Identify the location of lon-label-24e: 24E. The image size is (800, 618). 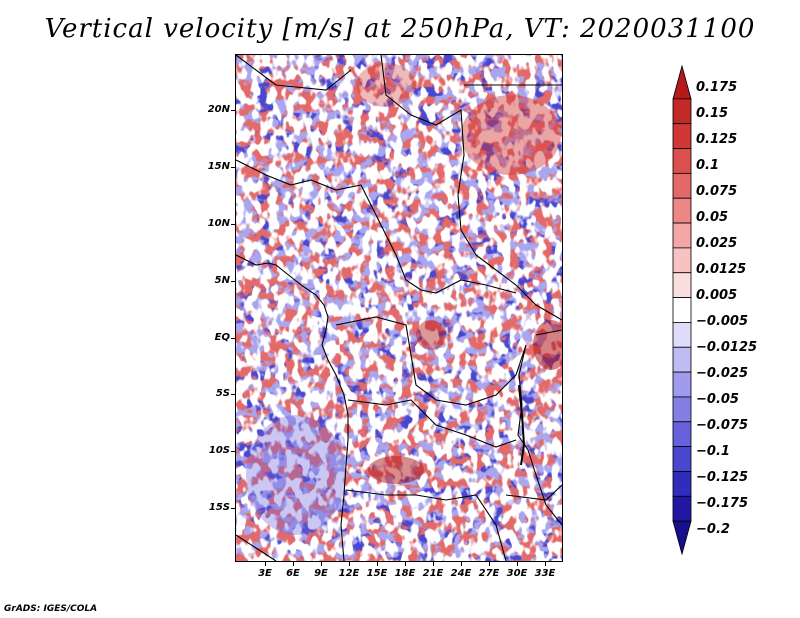
(461, 573).